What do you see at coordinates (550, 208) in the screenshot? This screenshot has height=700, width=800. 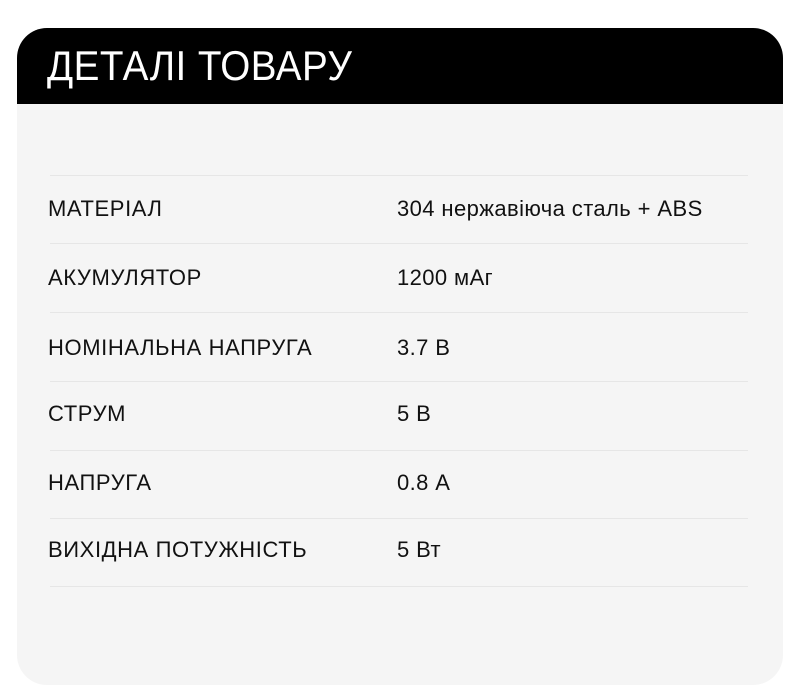 I see `spec-value: 304 нержавіюча сталь + ABS` at bounding box center [550, 208].